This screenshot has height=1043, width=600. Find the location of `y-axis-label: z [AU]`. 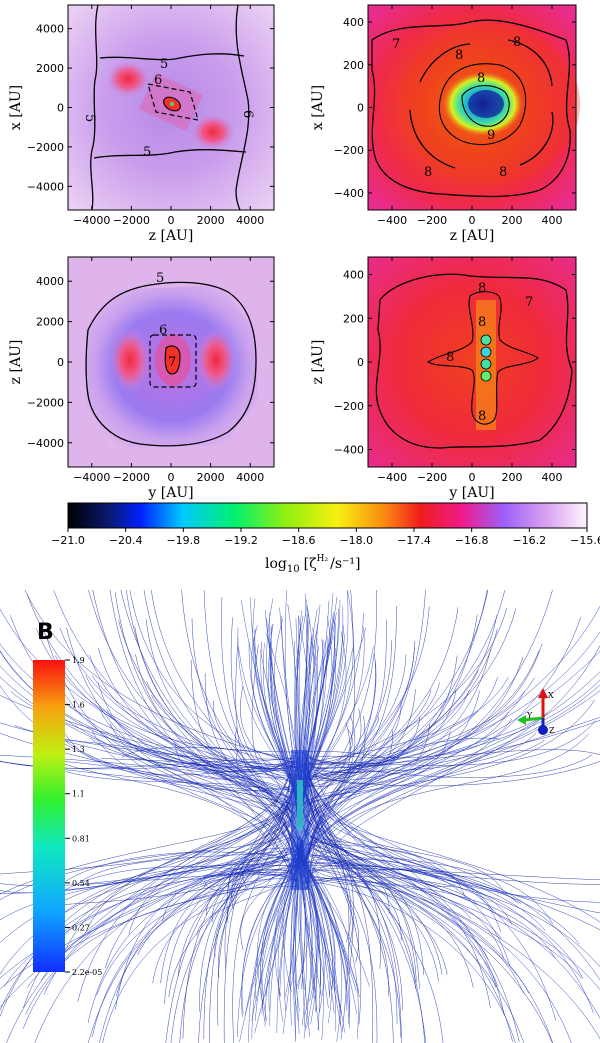

y-axis-label: z [AU] is located at coordinates (16, 362).